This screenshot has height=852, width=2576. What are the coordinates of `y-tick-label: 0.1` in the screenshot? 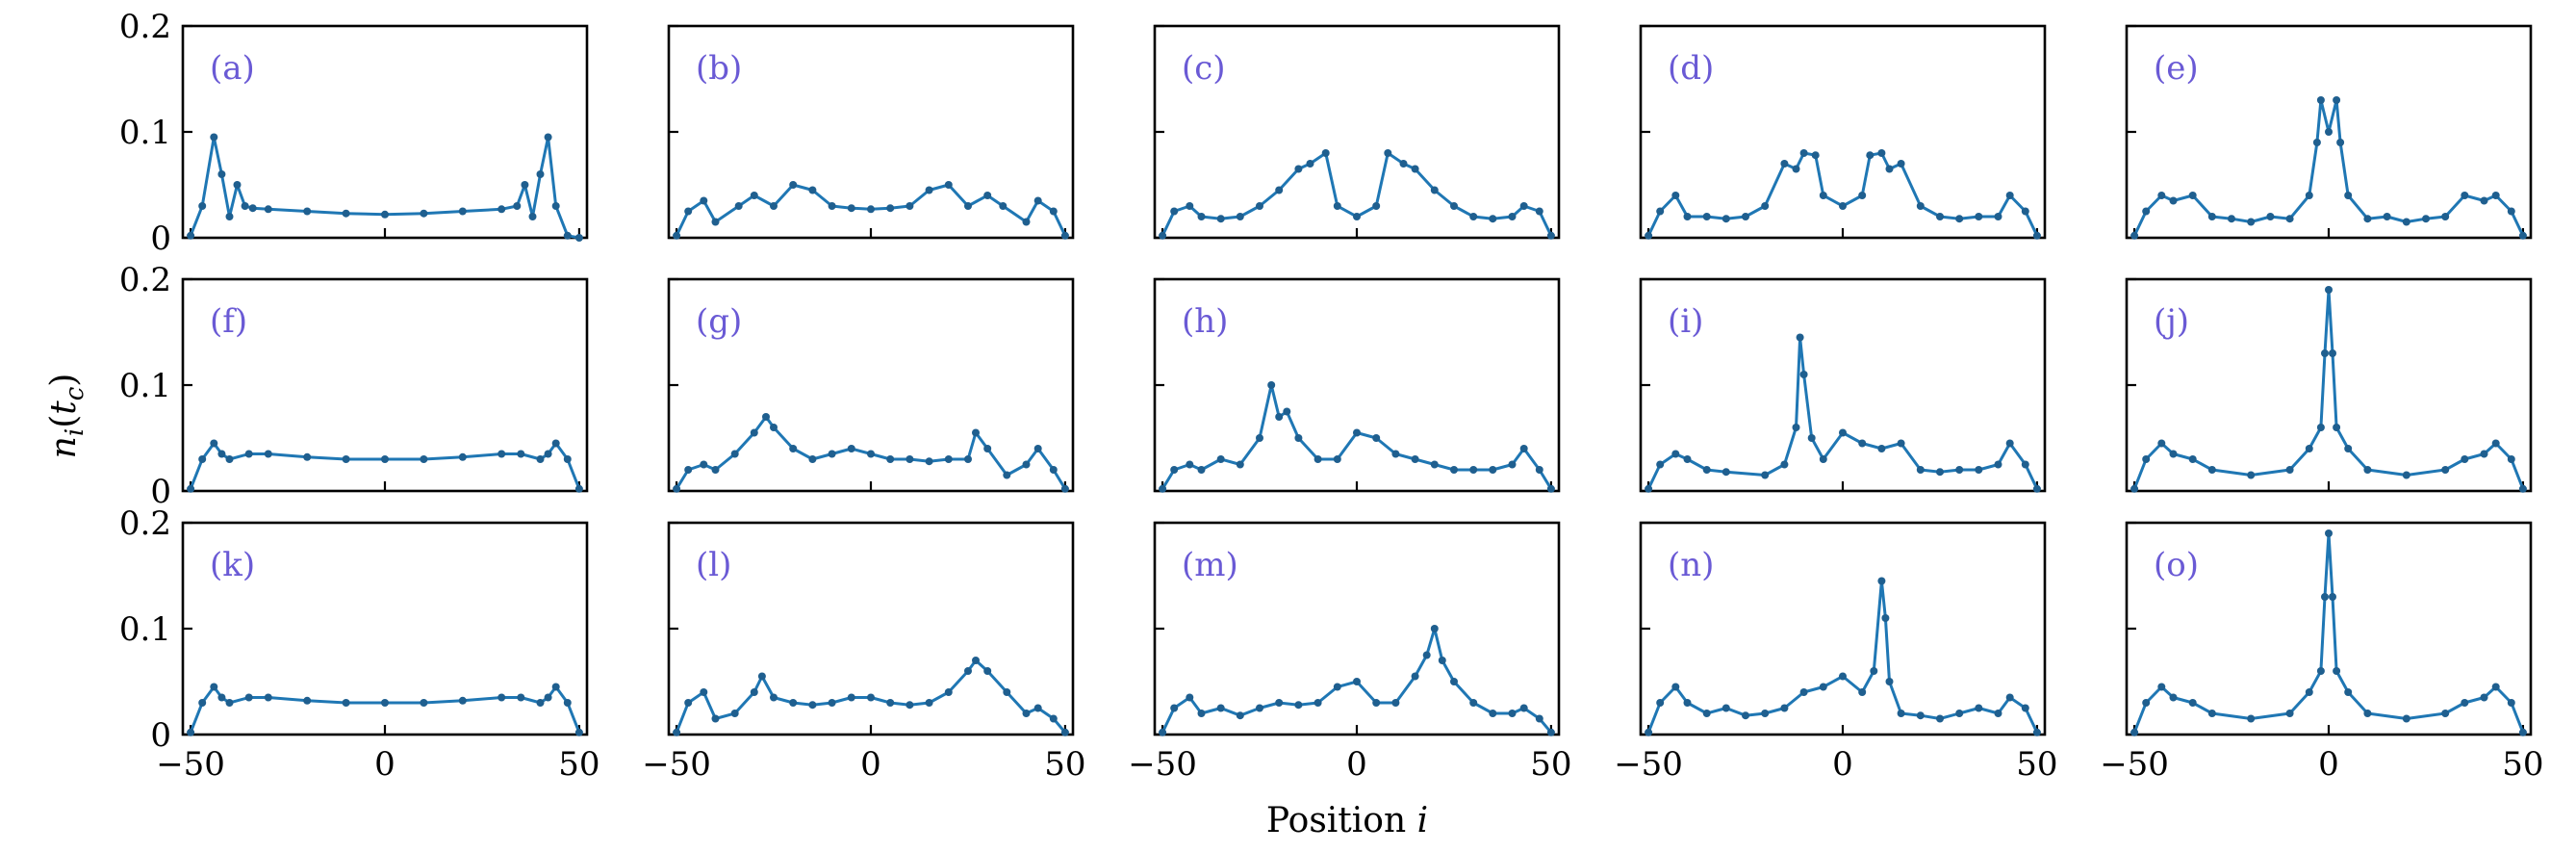 It's located at (145, 133).